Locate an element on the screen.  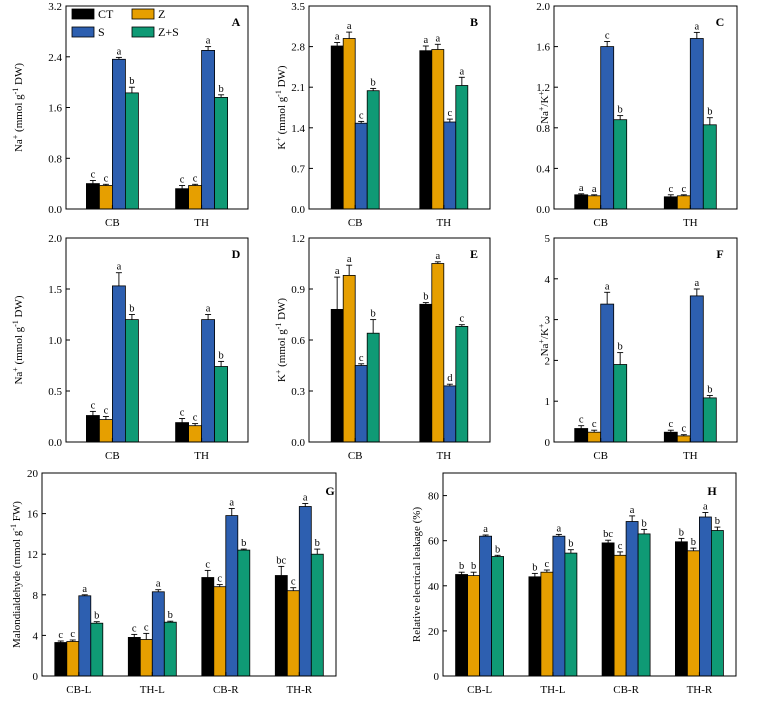
y-tick-label: 2.8 is located at coordinates (298, 48).